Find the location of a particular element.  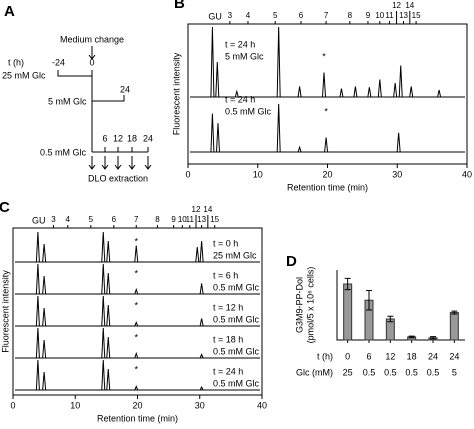

gu-tick-label: 5 is located at coordinates (275, 15).